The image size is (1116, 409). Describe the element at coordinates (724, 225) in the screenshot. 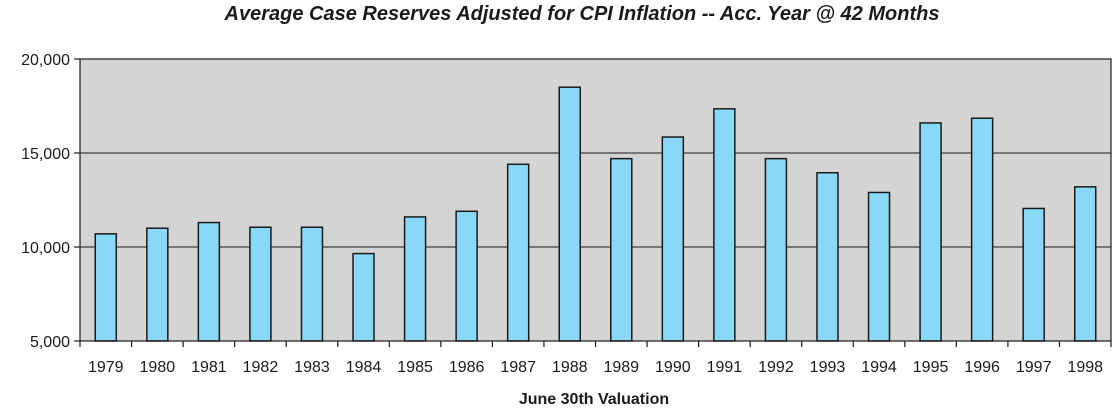

I see `bar-1991` at that location.